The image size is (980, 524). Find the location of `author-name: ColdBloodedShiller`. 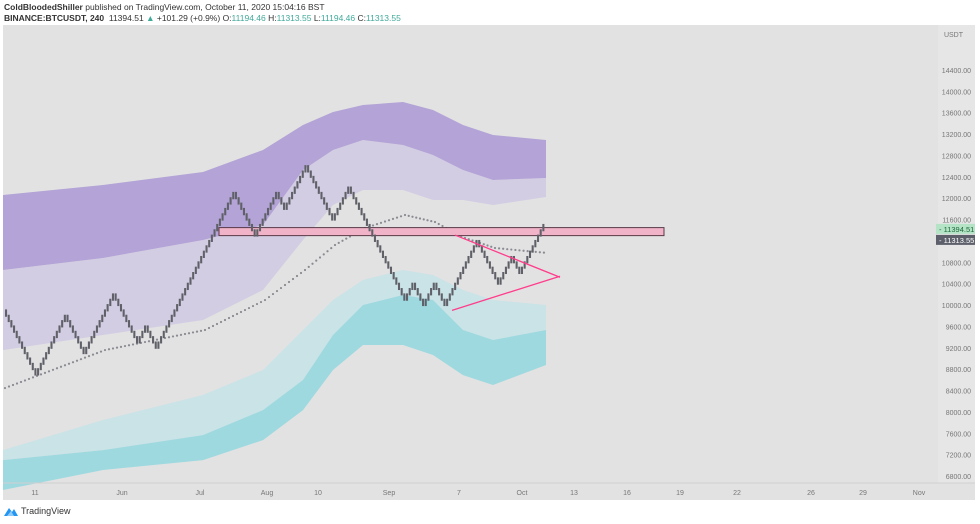

author-name: ColdBloodedShiller is located at coordinates (43, 7).